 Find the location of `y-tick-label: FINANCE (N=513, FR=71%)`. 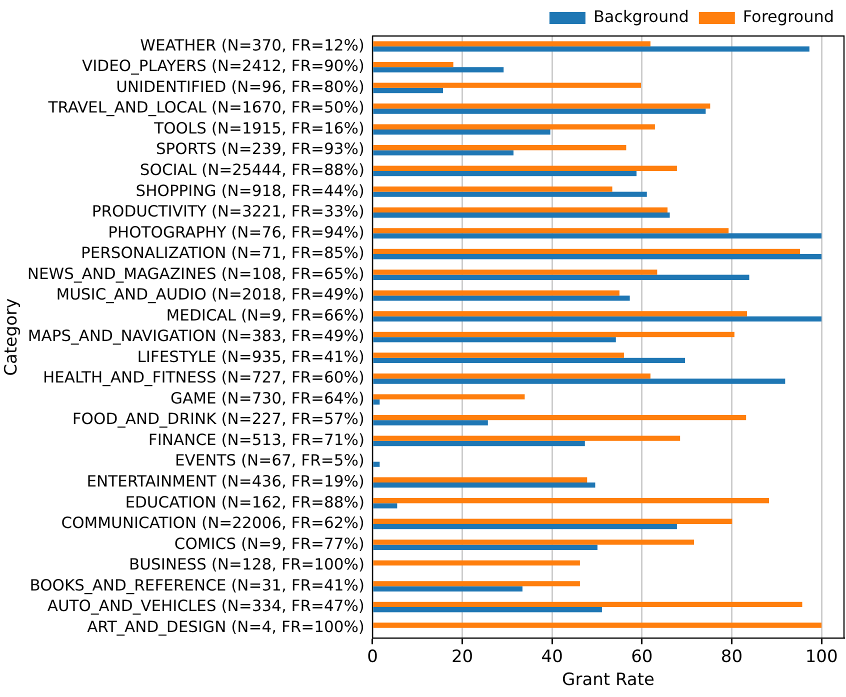

y-tick-label: FINANCE (N=513, FR=71%) is located at coordinates (256, 439).